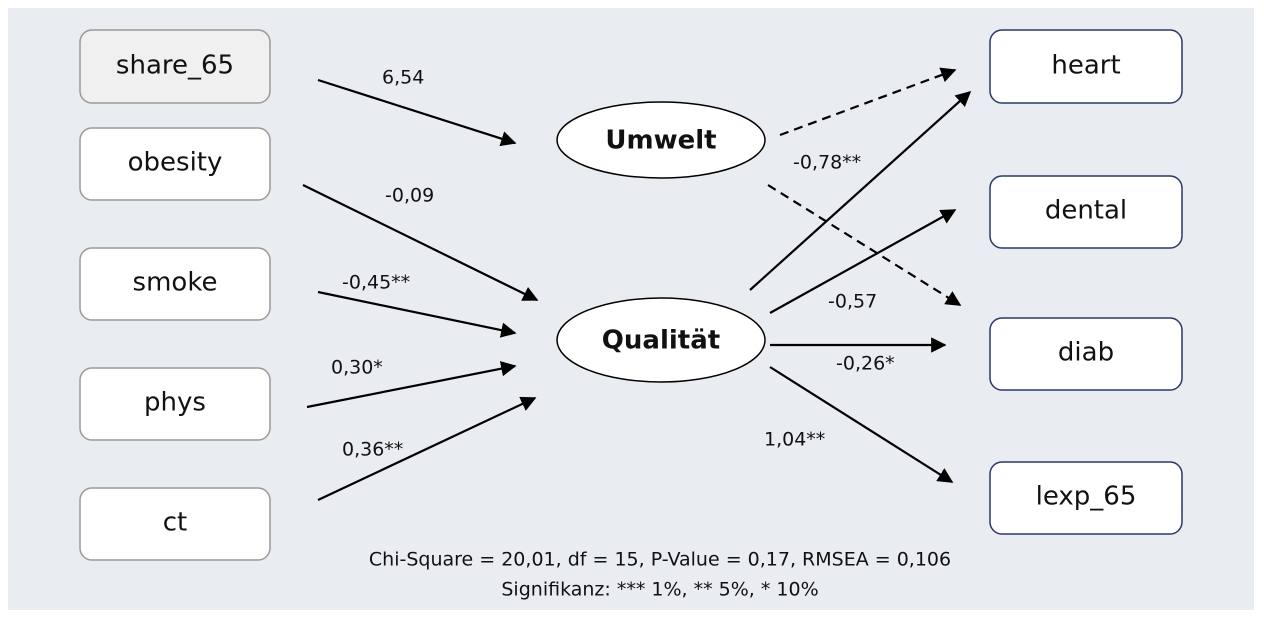 The image size is (1264, 619). I want to click on node-label: heart, so click(1085, 66).